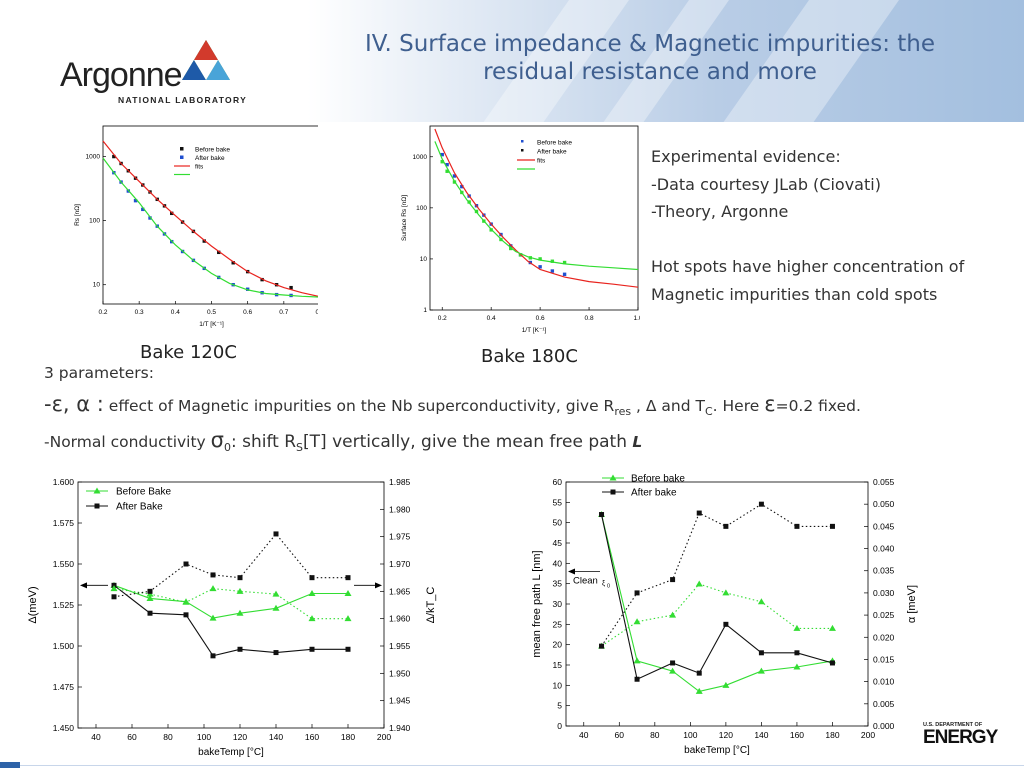  What do you see at coordinates (960, 737) in the screenshot?
I see `doe-energy-text: ENERGY` at bounding box center [960, 737].